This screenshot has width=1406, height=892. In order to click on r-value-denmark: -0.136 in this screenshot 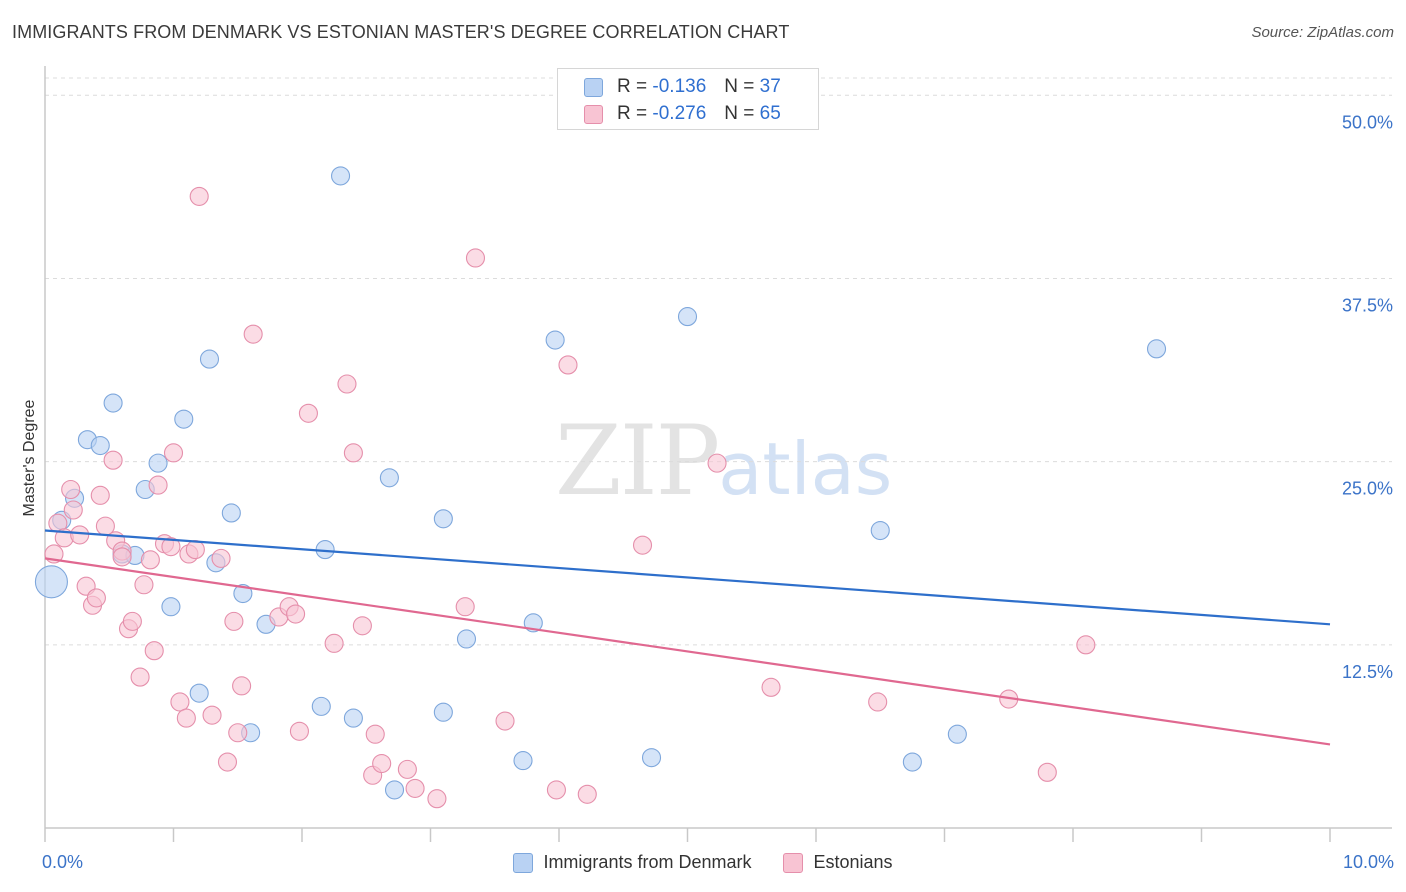, I will do `click(679, 86)`.